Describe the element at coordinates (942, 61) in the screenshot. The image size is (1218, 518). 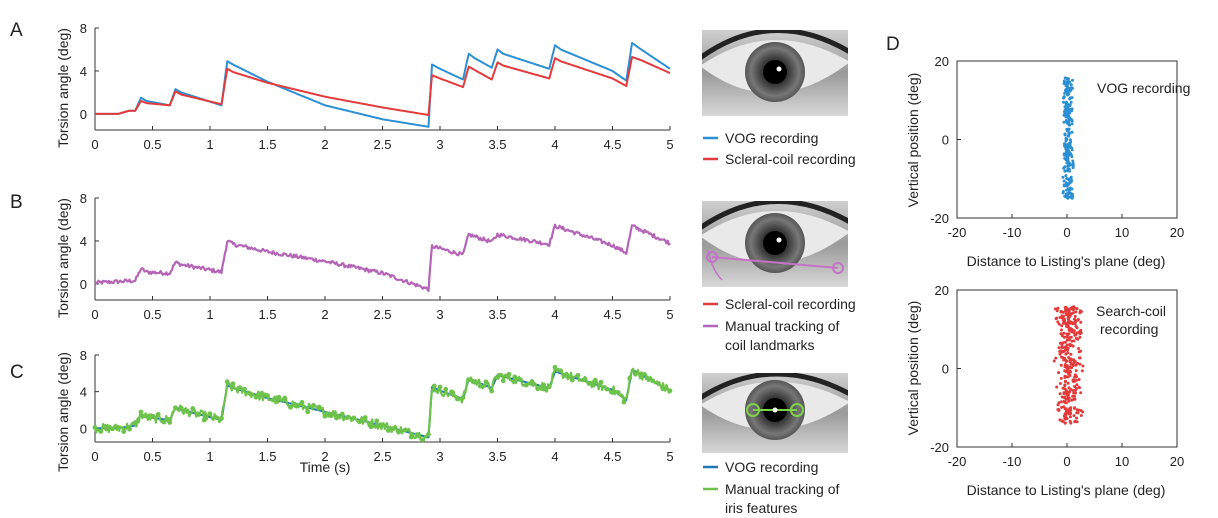
I see `y-tick-label: 20` at that location.